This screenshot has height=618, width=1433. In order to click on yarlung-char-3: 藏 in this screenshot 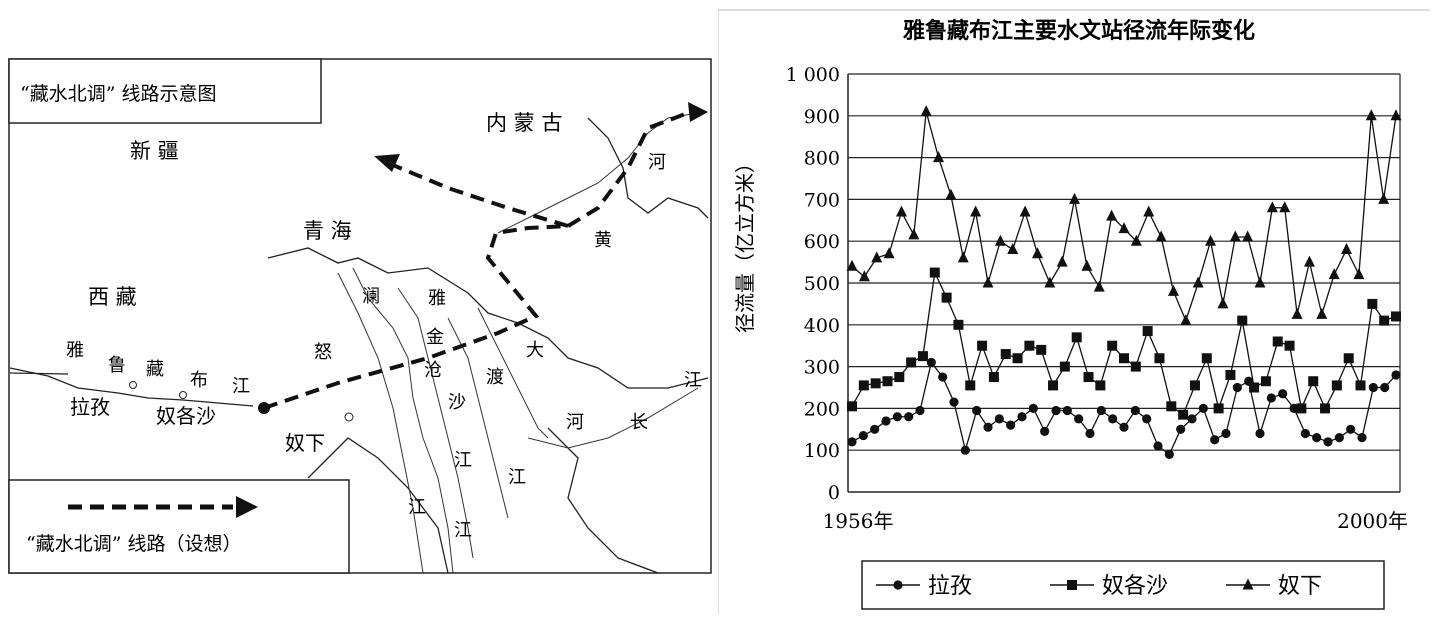, I will do `click(155, 369)`.